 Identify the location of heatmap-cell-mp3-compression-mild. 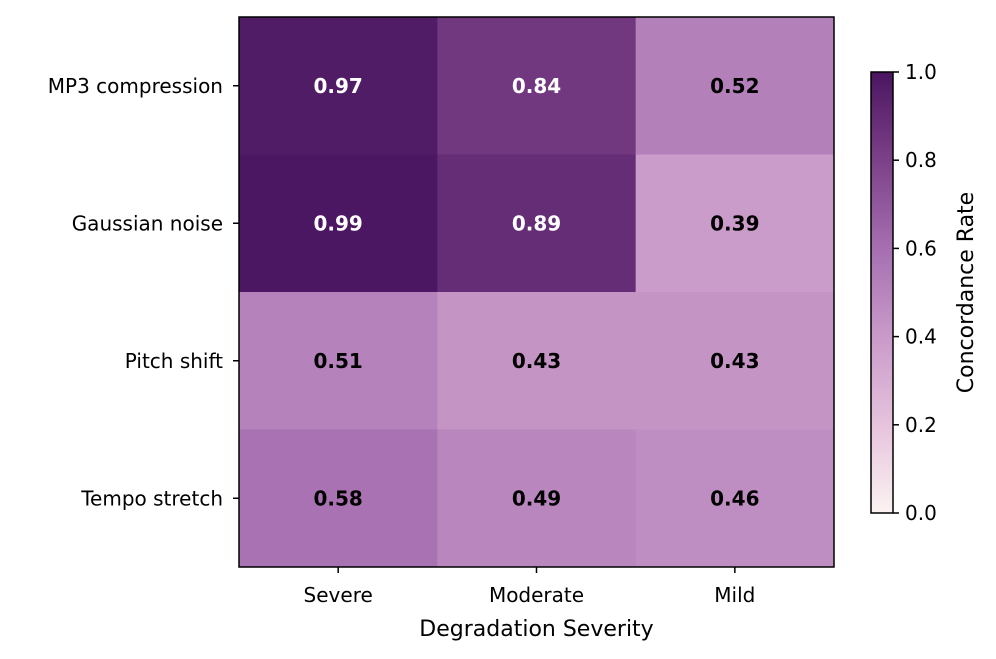
(735, 86).